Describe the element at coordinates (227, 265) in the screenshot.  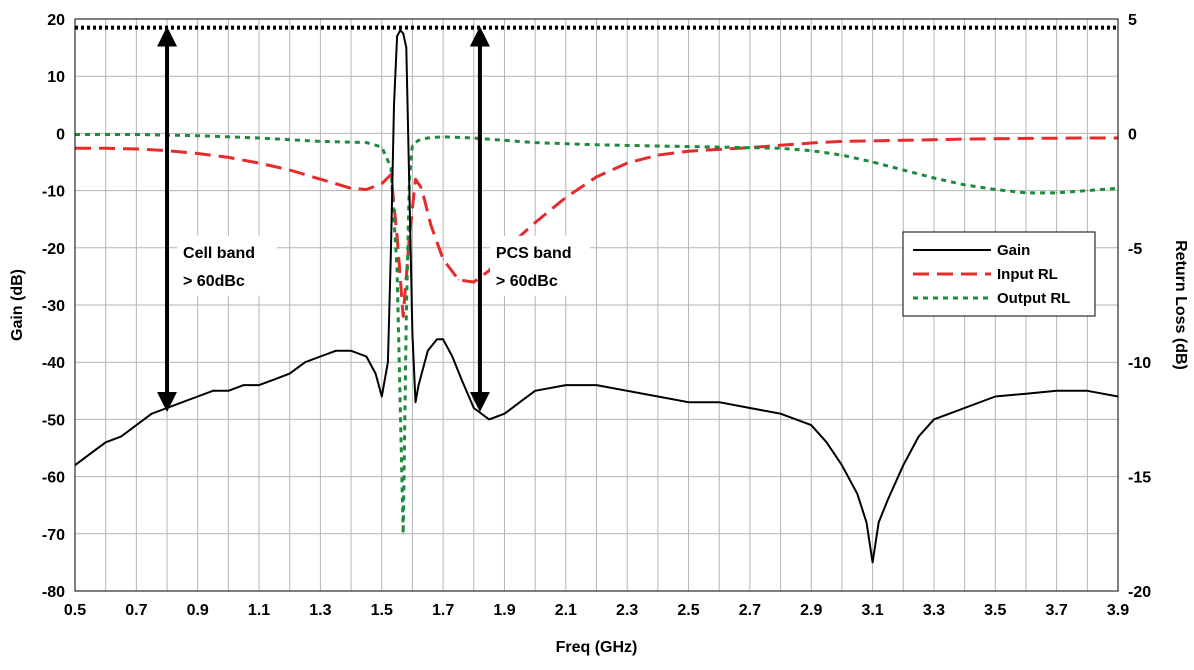
I see `annotation-box` at that location.